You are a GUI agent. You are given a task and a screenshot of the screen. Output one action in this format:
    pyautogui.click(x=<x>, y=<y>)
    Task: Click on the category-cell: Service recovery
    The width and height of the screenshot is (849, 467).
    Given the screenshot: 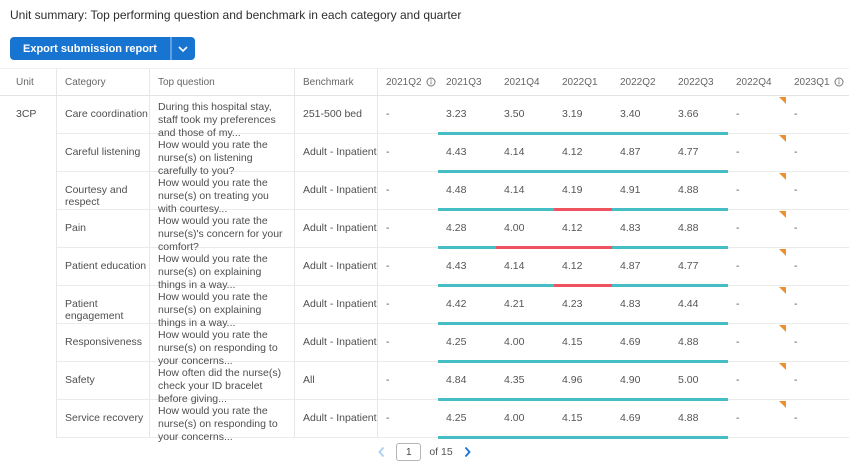 What is the action you would take?
    pyautogui.click(x=103, y=418)
    